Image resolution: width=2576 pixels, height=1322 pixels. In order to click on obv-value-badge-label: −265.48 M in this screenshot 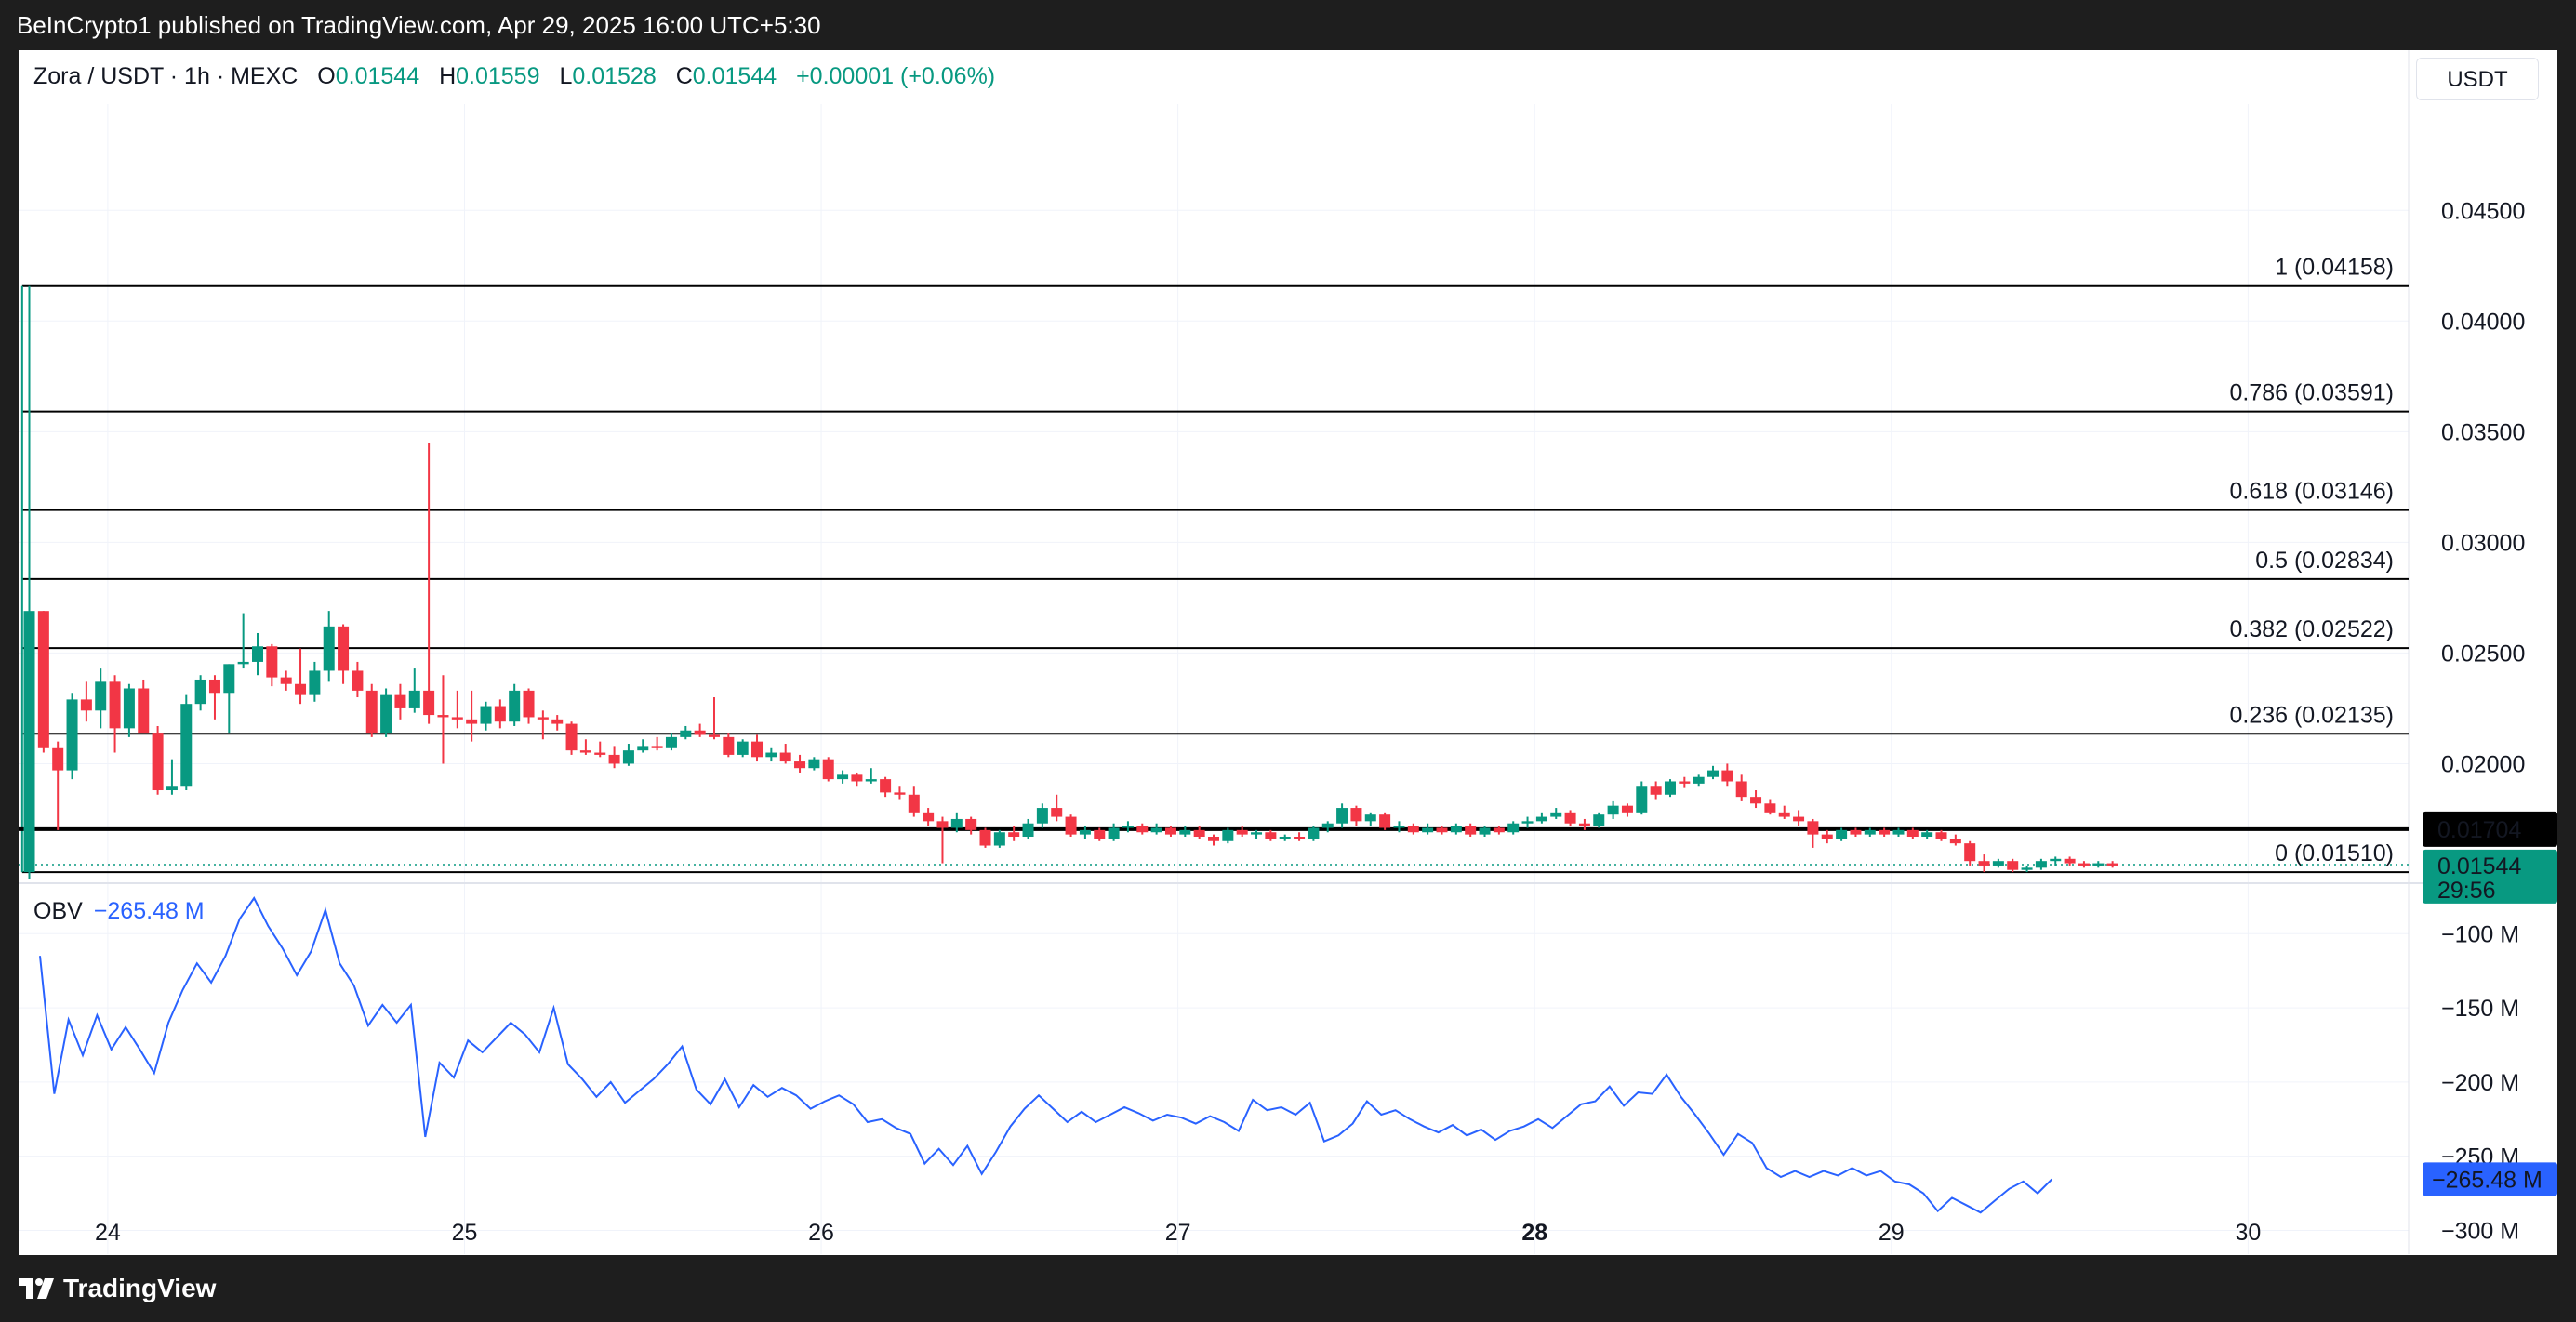, I will do `click(2487, 1180)`.